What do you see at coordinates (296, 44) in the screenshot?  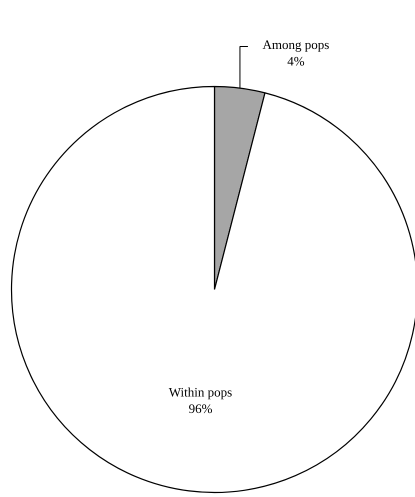 I see `slice-label: Among pops` at bounding box center [296, 44].